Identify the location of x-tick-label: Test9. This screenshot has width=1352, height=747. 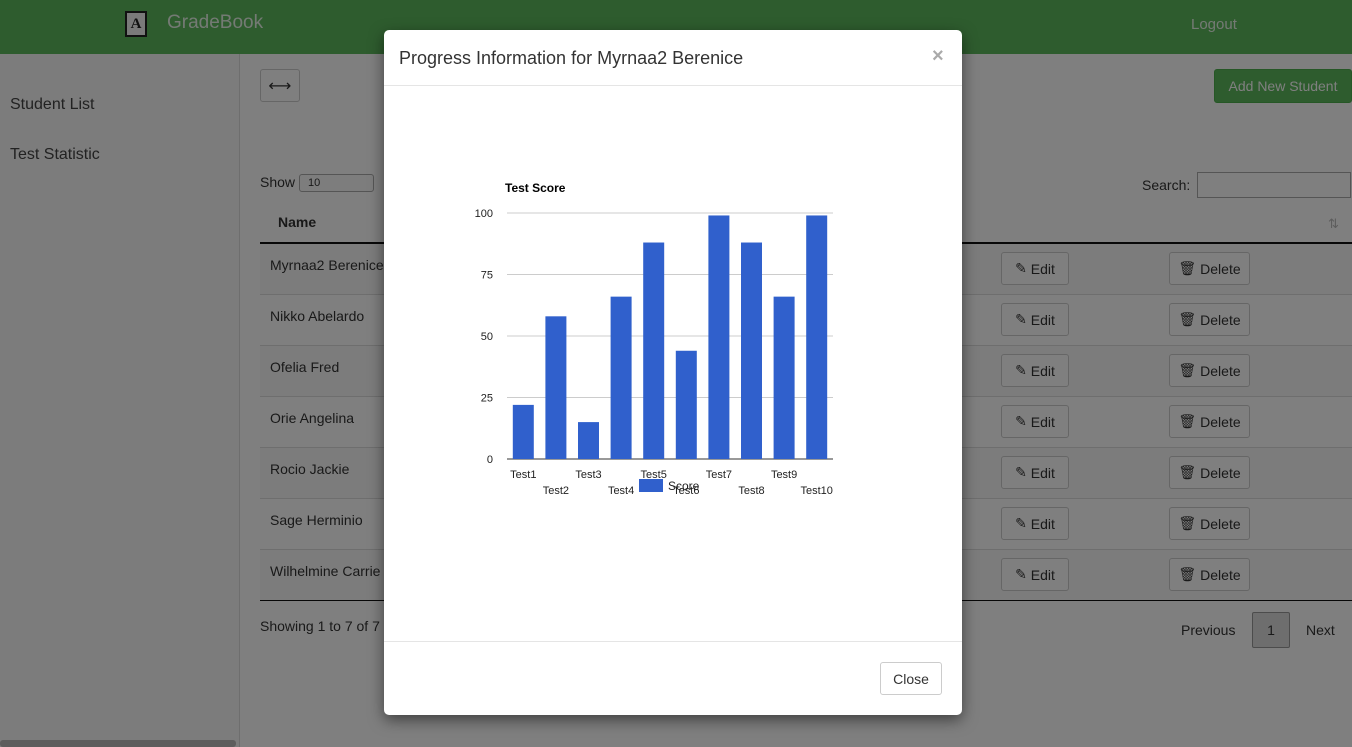
(784, 475).